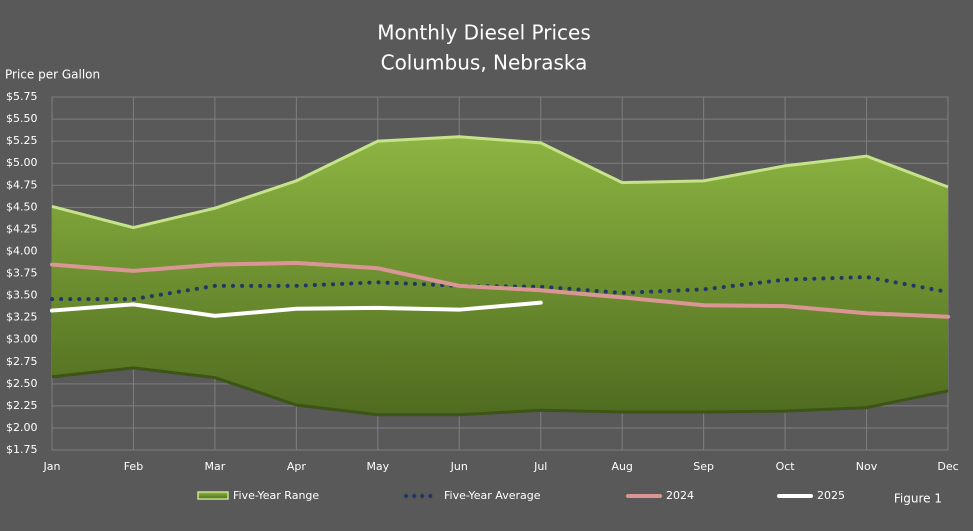 Image resolution: width=973 pixels, height=531 pixels. What do you see at coordinates (540, 466) in the screenshot?
I see `x-tick-label: Jul` at bounding box center [540, 466].